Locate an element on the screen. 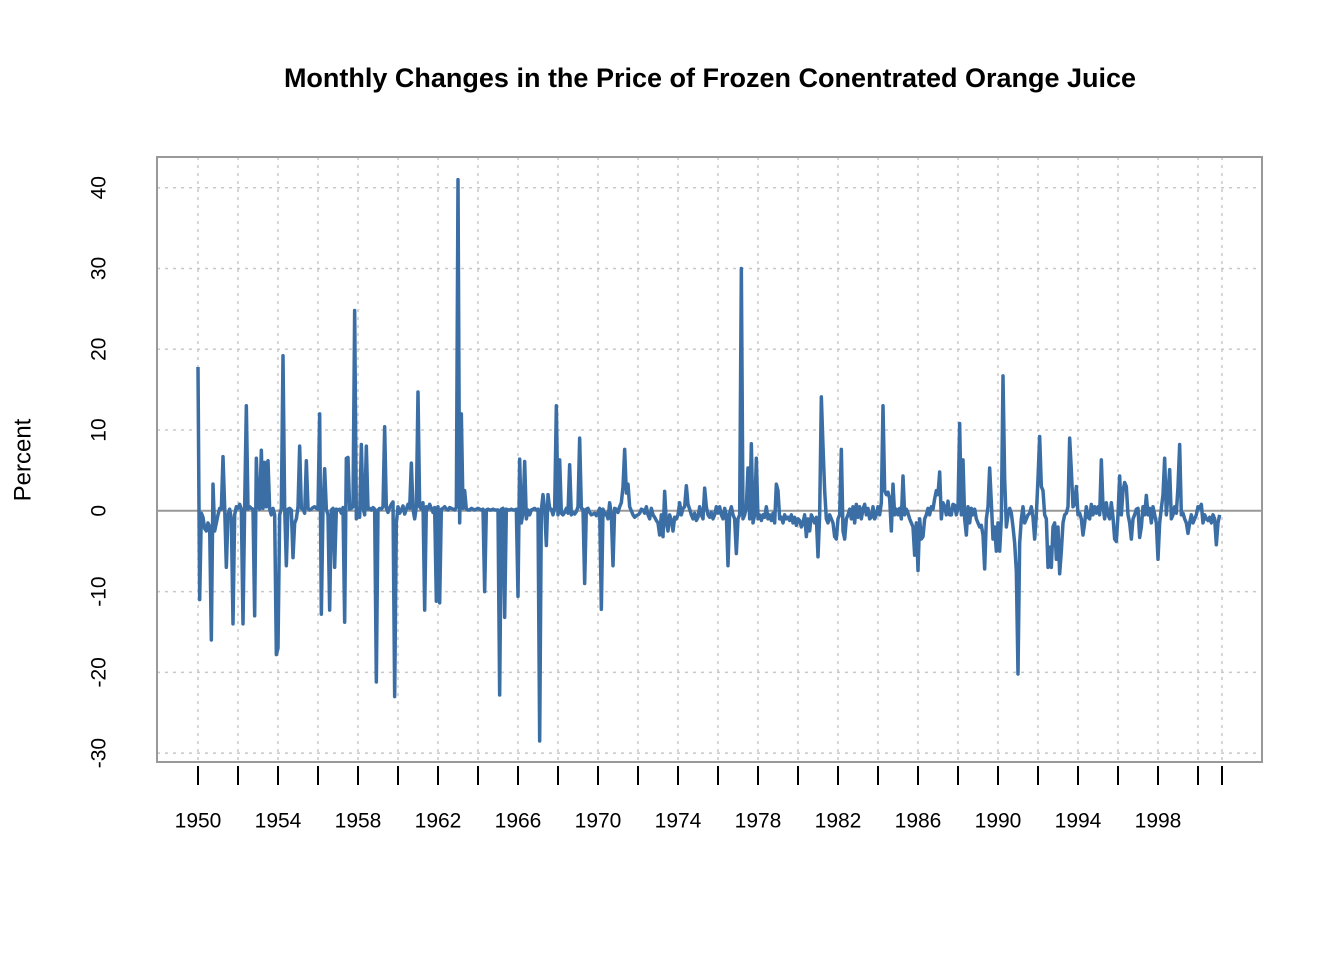 The width and height of the screenshot is (1344, 960). x-tick-label: 1998 is located at coordinates (1158, 821).